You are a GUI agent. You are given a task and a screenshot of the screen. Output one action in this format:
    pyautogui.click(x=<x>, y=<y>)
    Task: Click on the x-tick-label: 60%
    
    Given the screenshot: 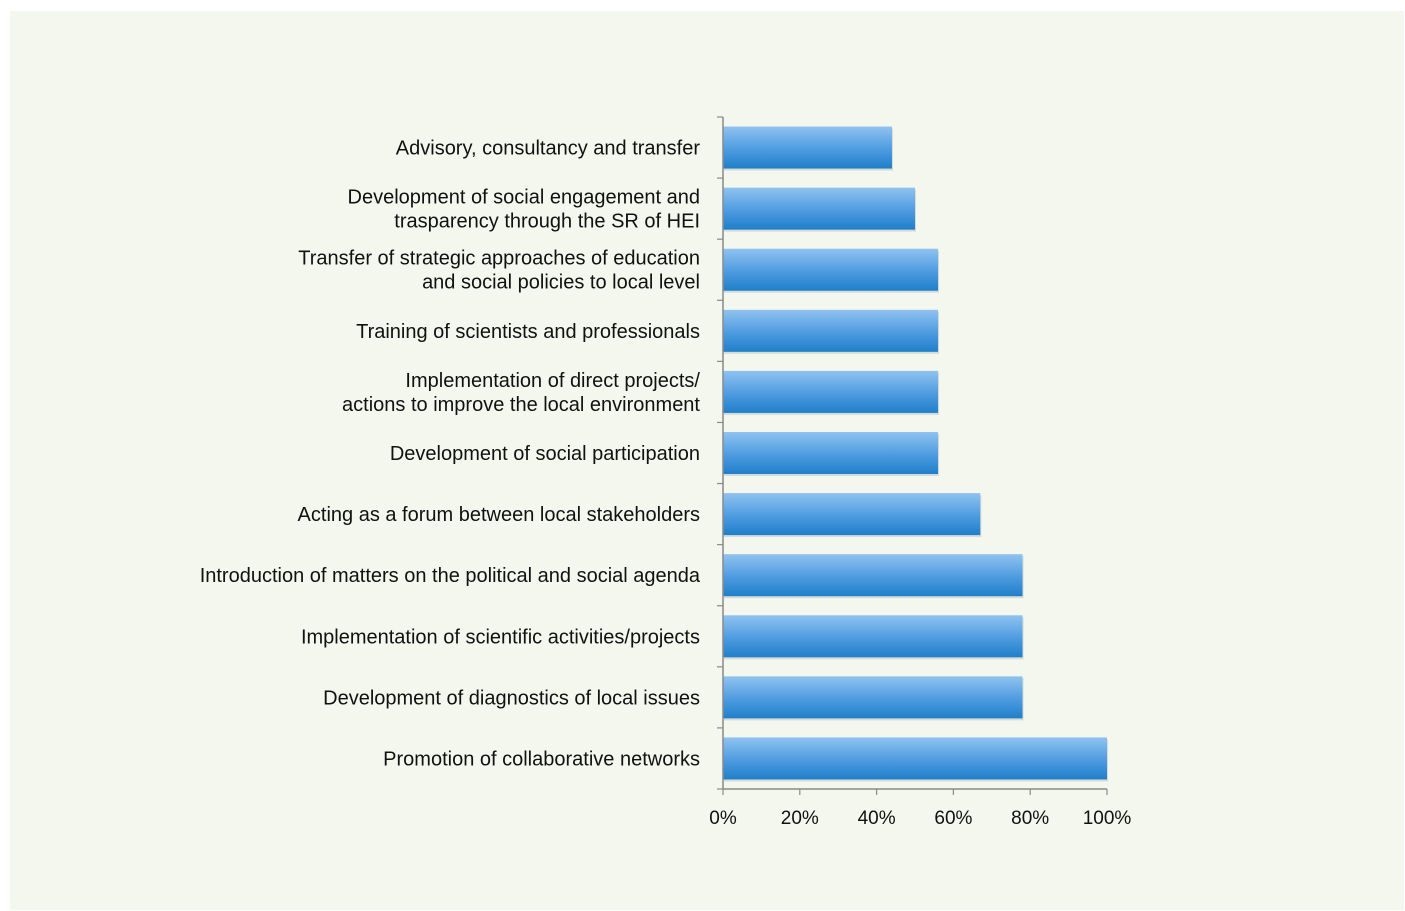 What is the action you would take?
    pyautogui.click(x=953, y=818)
    